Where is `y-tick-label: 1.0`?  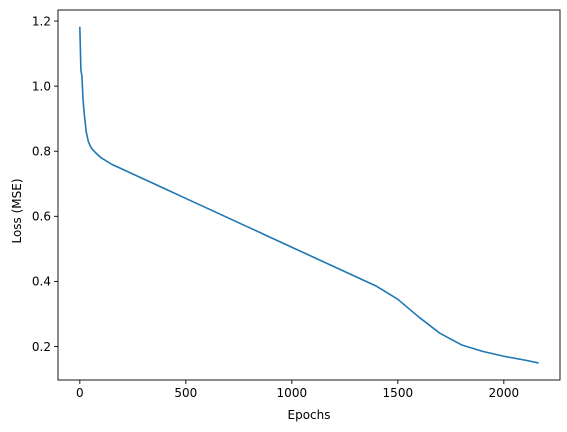 y-tick-label: 1.0 is located at coordinates (41, 86).